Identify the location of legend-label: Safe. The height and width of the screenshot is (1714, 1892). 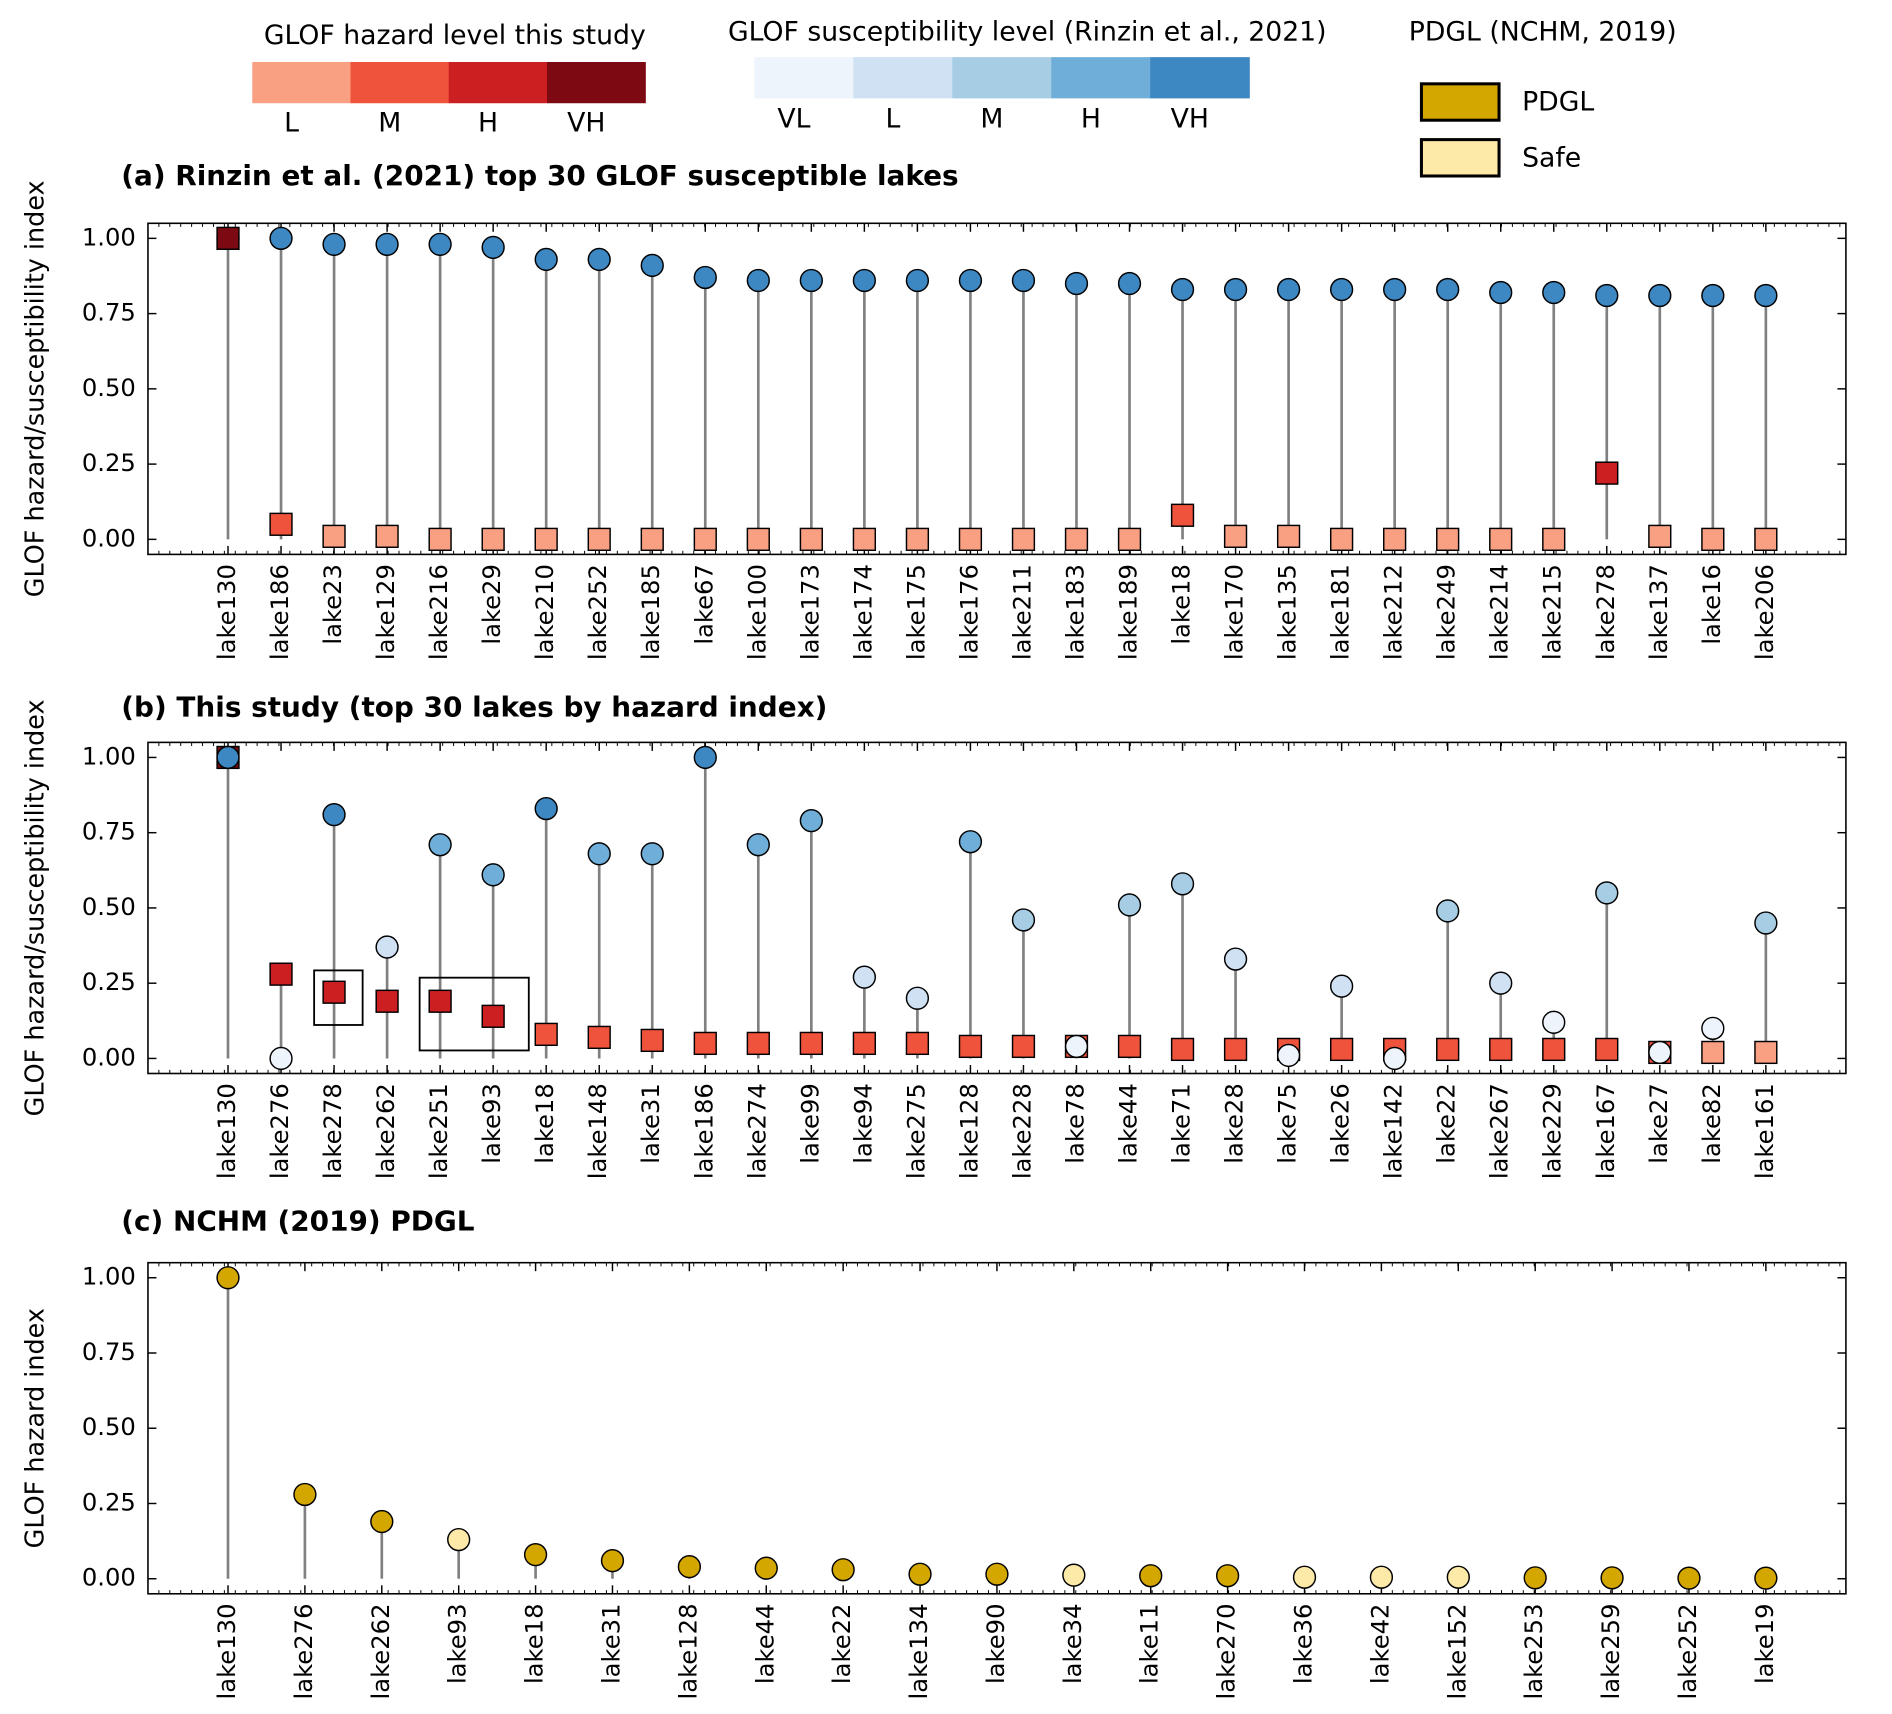
(1551, 158).